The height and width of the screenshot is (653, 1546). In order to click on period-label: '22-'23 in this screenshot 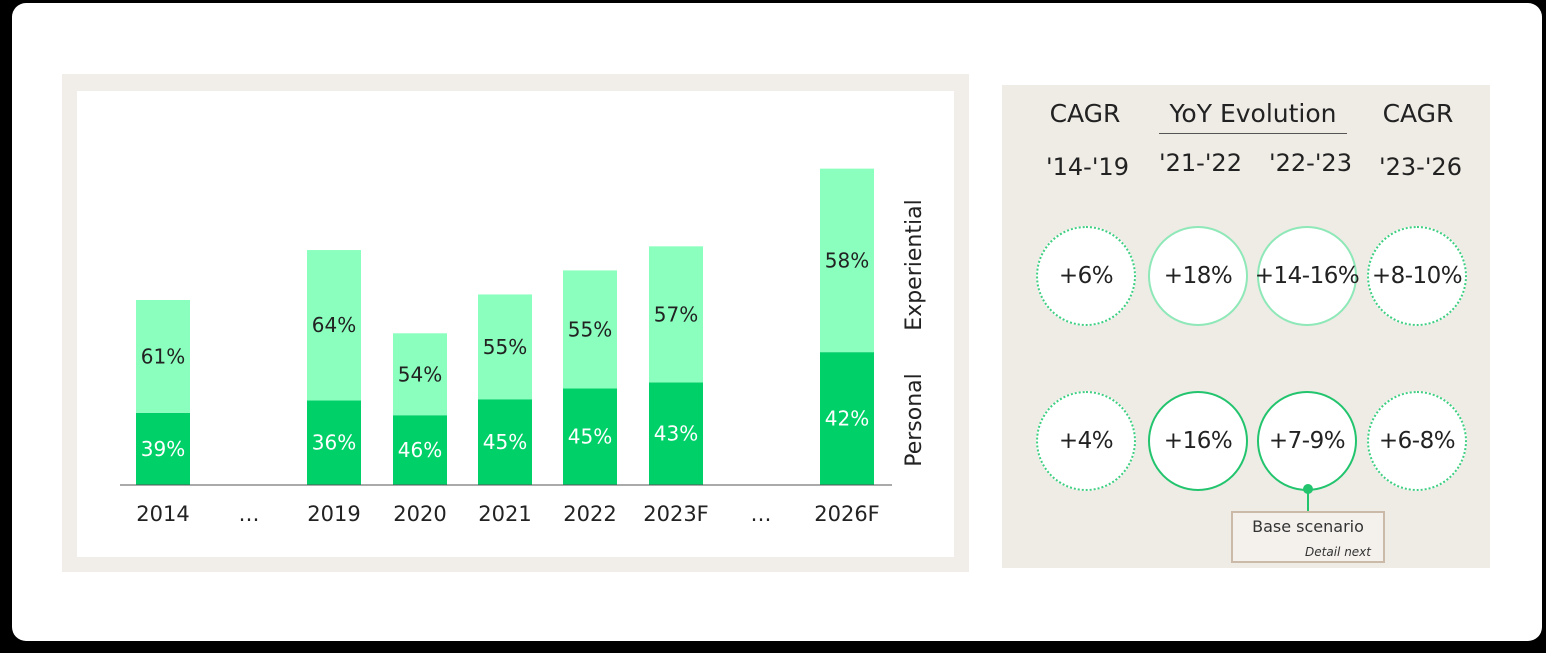, I will do `click(1310, 163)`.